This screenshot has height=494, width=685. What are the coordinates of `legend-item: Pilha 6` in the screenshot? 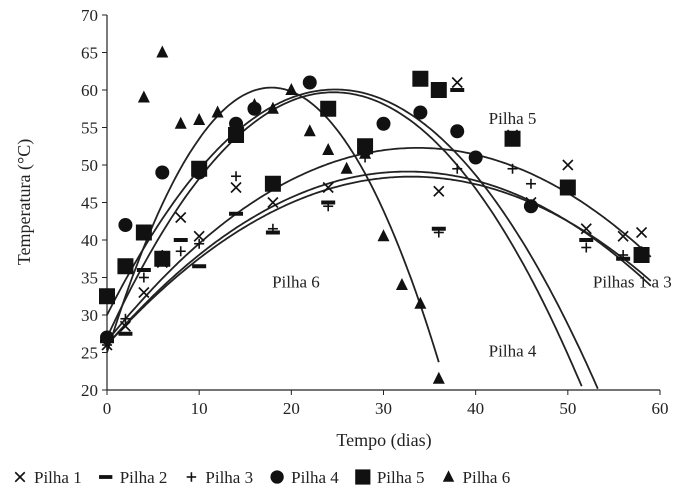 It's located at (476, 477).